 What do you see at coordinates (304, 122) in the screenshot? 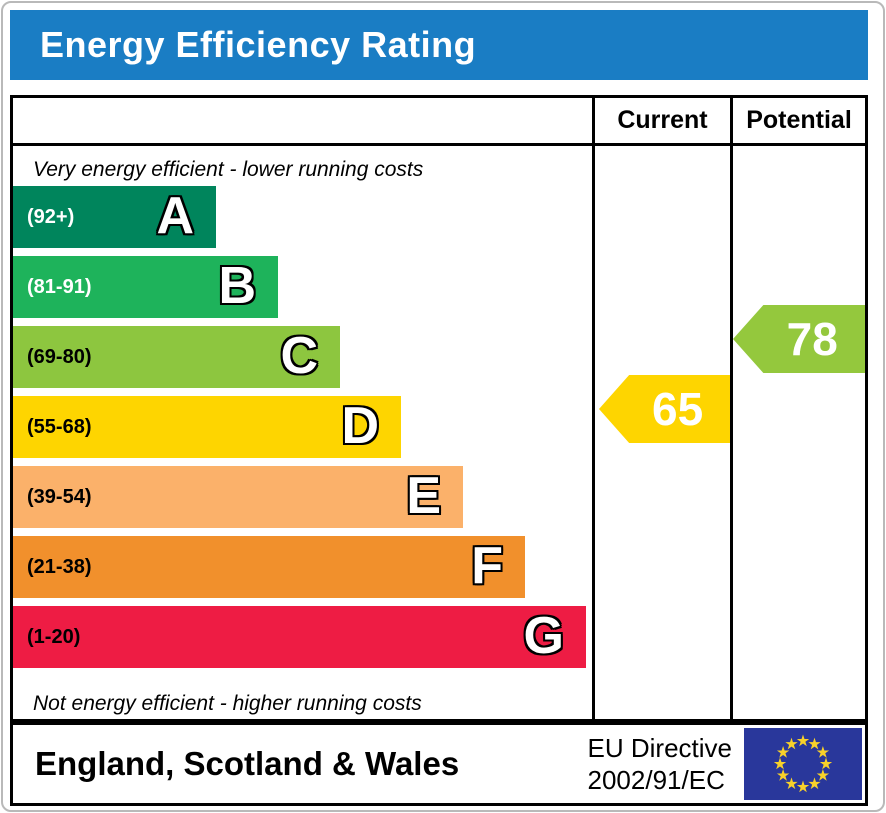
I see `header-spacer` at bounding box center [304, 122].